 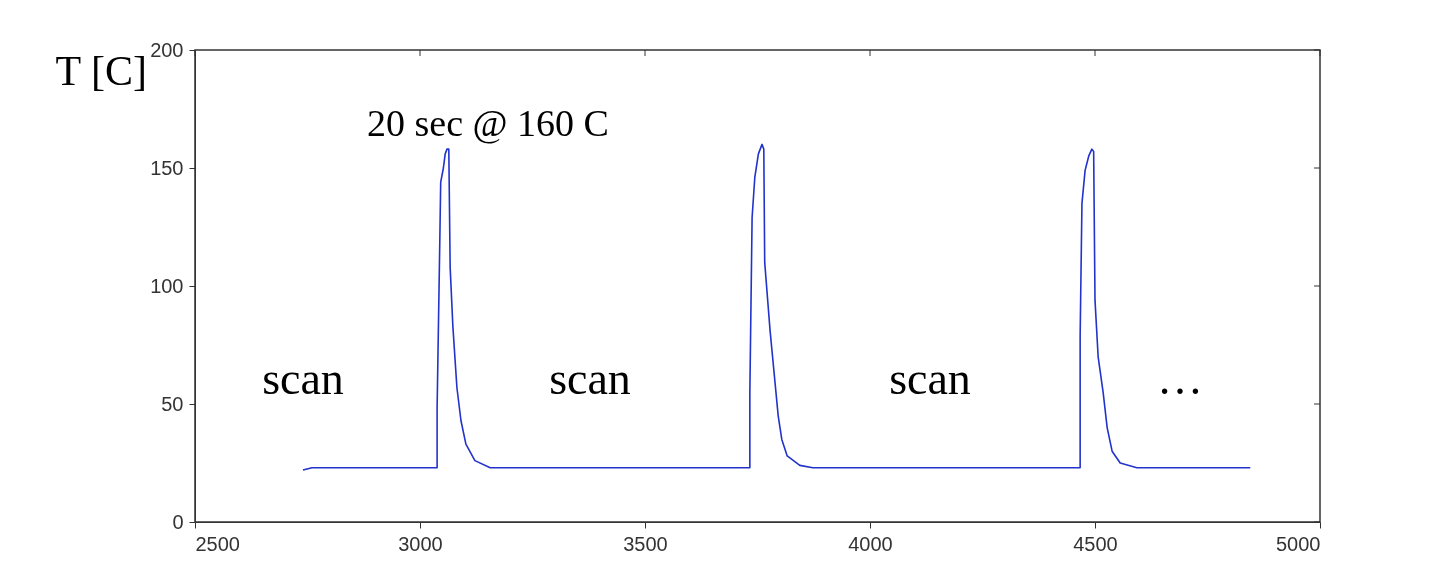 I want to click on x-tick-label: 4500, so click(x=1095, y=543).